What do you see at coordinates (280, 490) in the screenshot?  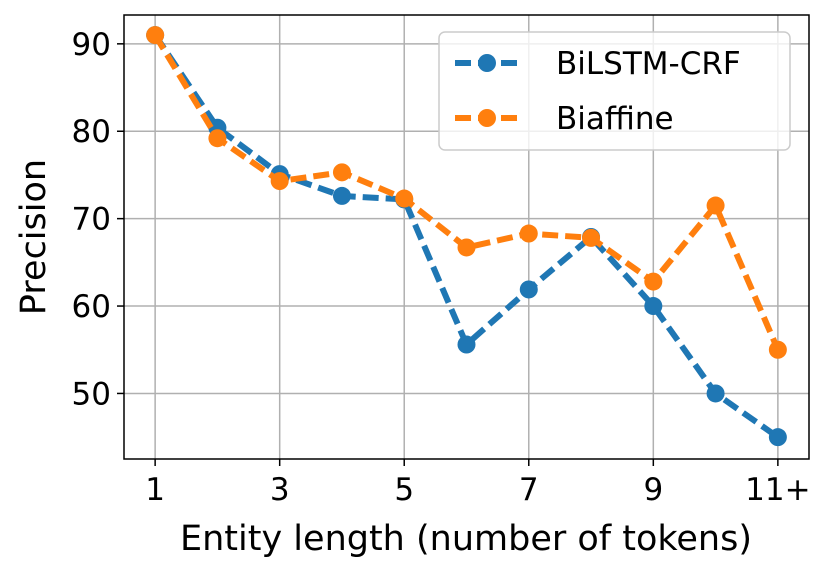 I see `x-tick-label: 3` at bounding box center [280, 490].